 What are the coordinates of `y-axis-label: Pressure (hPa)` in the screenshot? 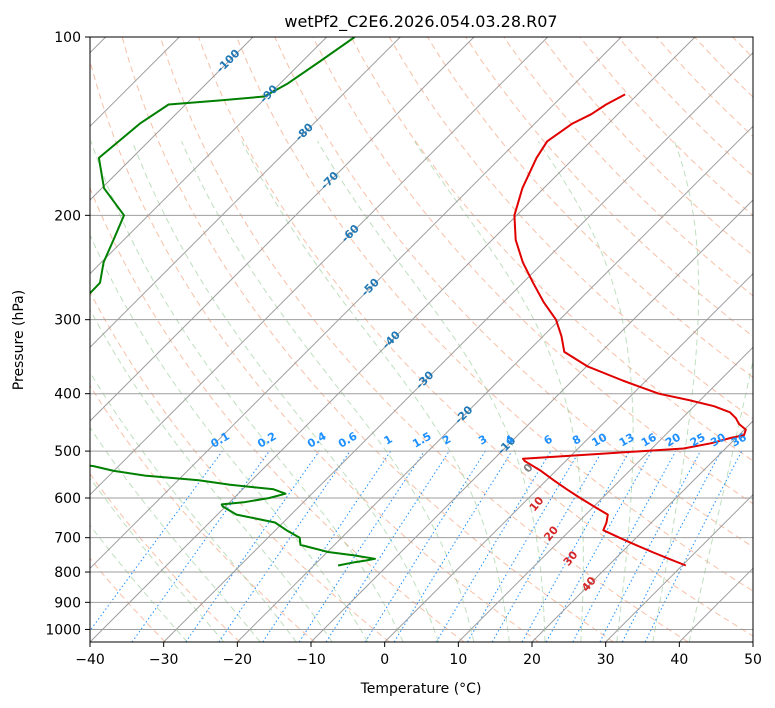 It's located at (19, 340).